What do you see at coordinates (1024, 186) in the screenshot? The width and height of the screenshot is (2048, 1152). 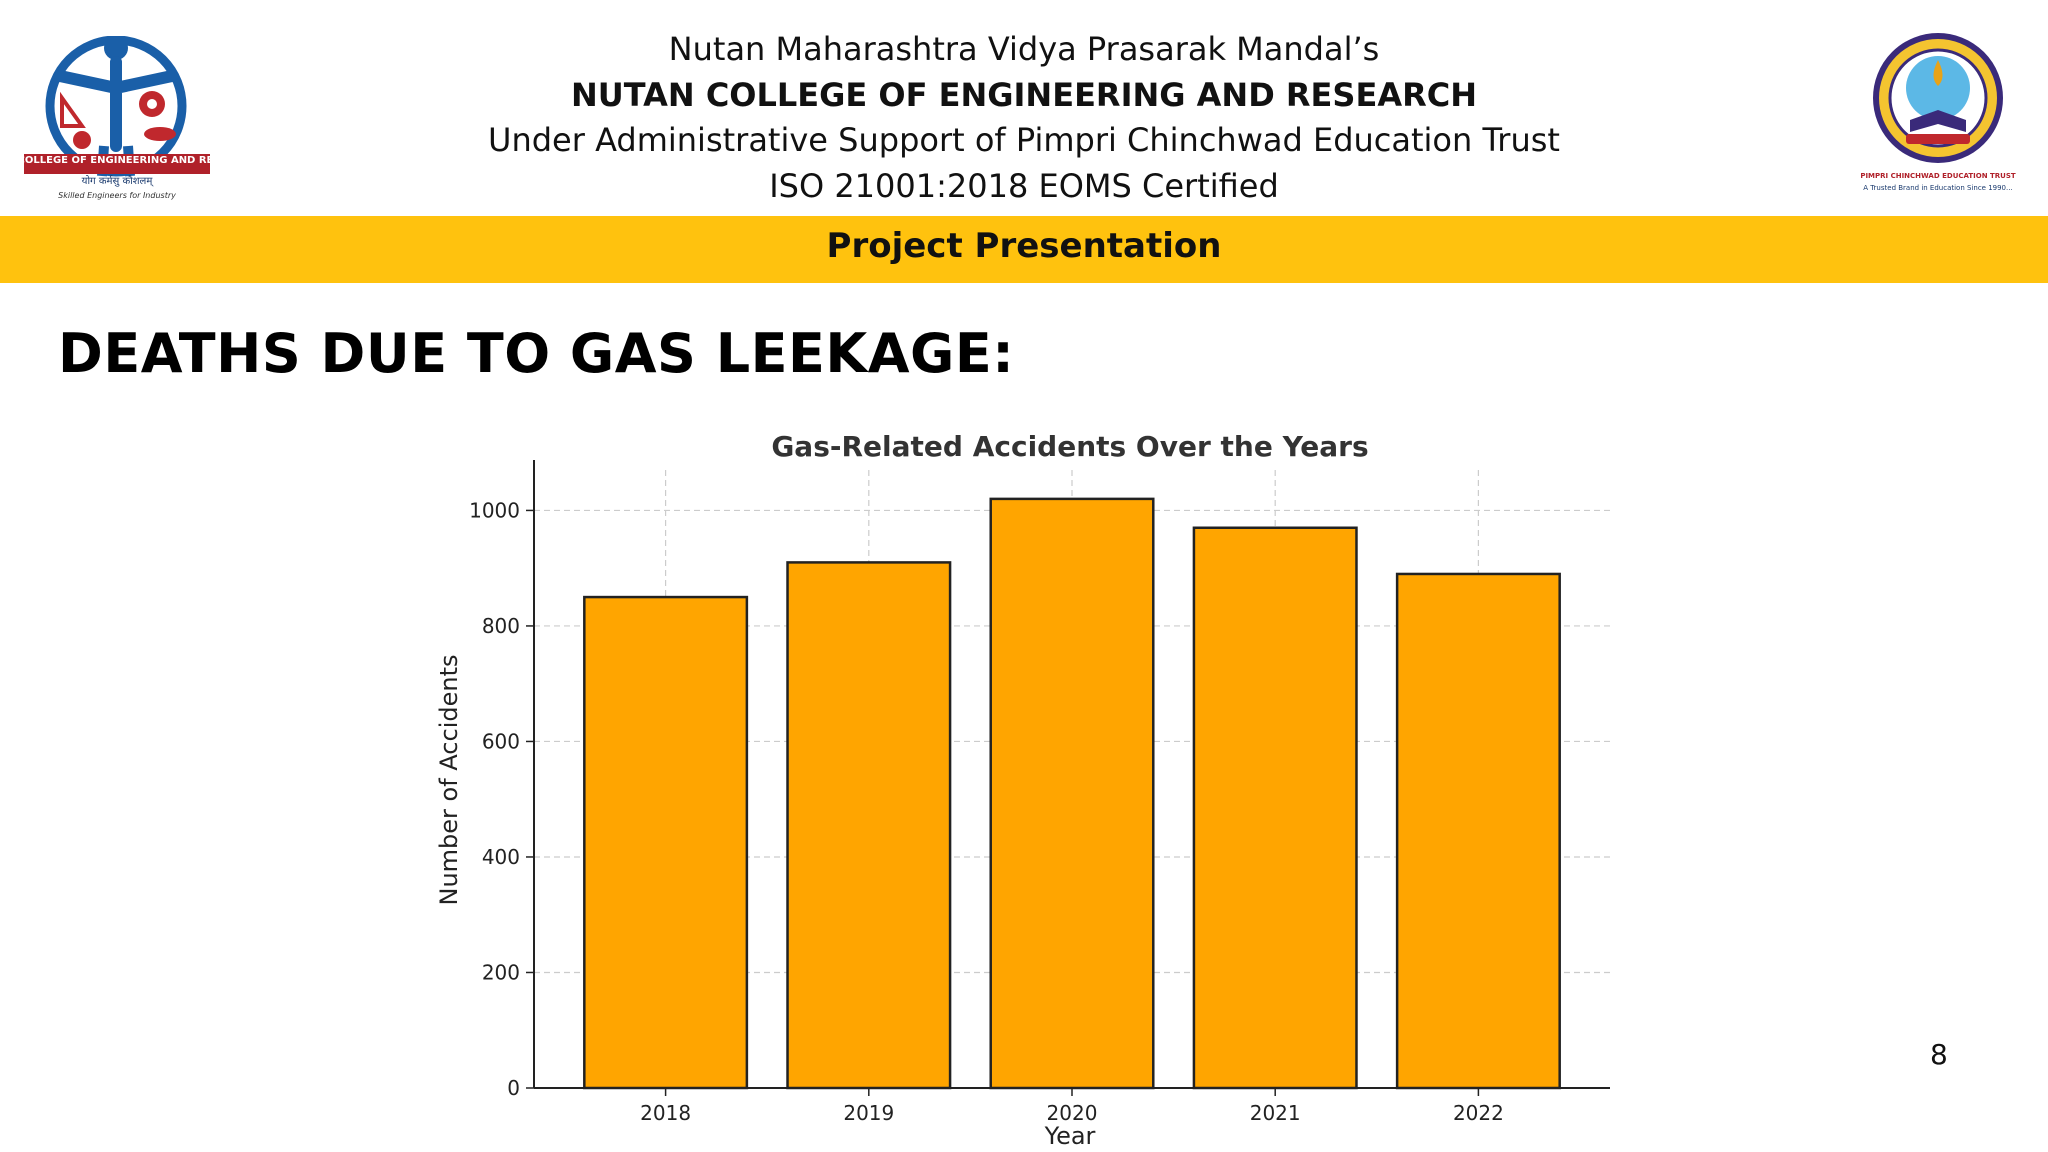 I see `header-line-4: ISO 21001:2018 EOMS Certified` at bounding box center [1024, 186].